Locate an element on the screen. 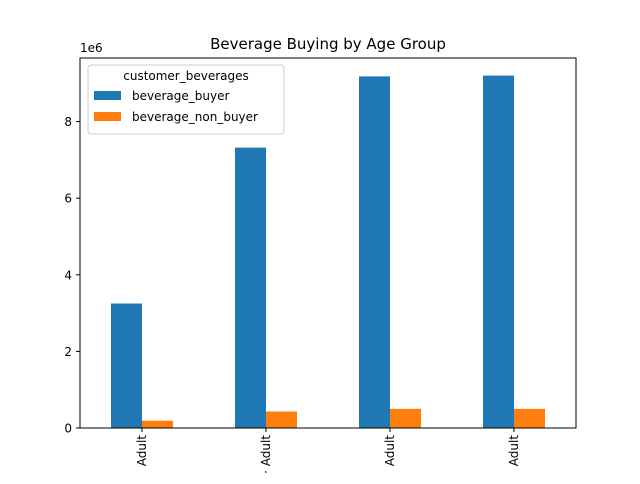 The width and height of the screenshot is (640, 484). y-tick-label: 4 is located at coordinates (68, 275).